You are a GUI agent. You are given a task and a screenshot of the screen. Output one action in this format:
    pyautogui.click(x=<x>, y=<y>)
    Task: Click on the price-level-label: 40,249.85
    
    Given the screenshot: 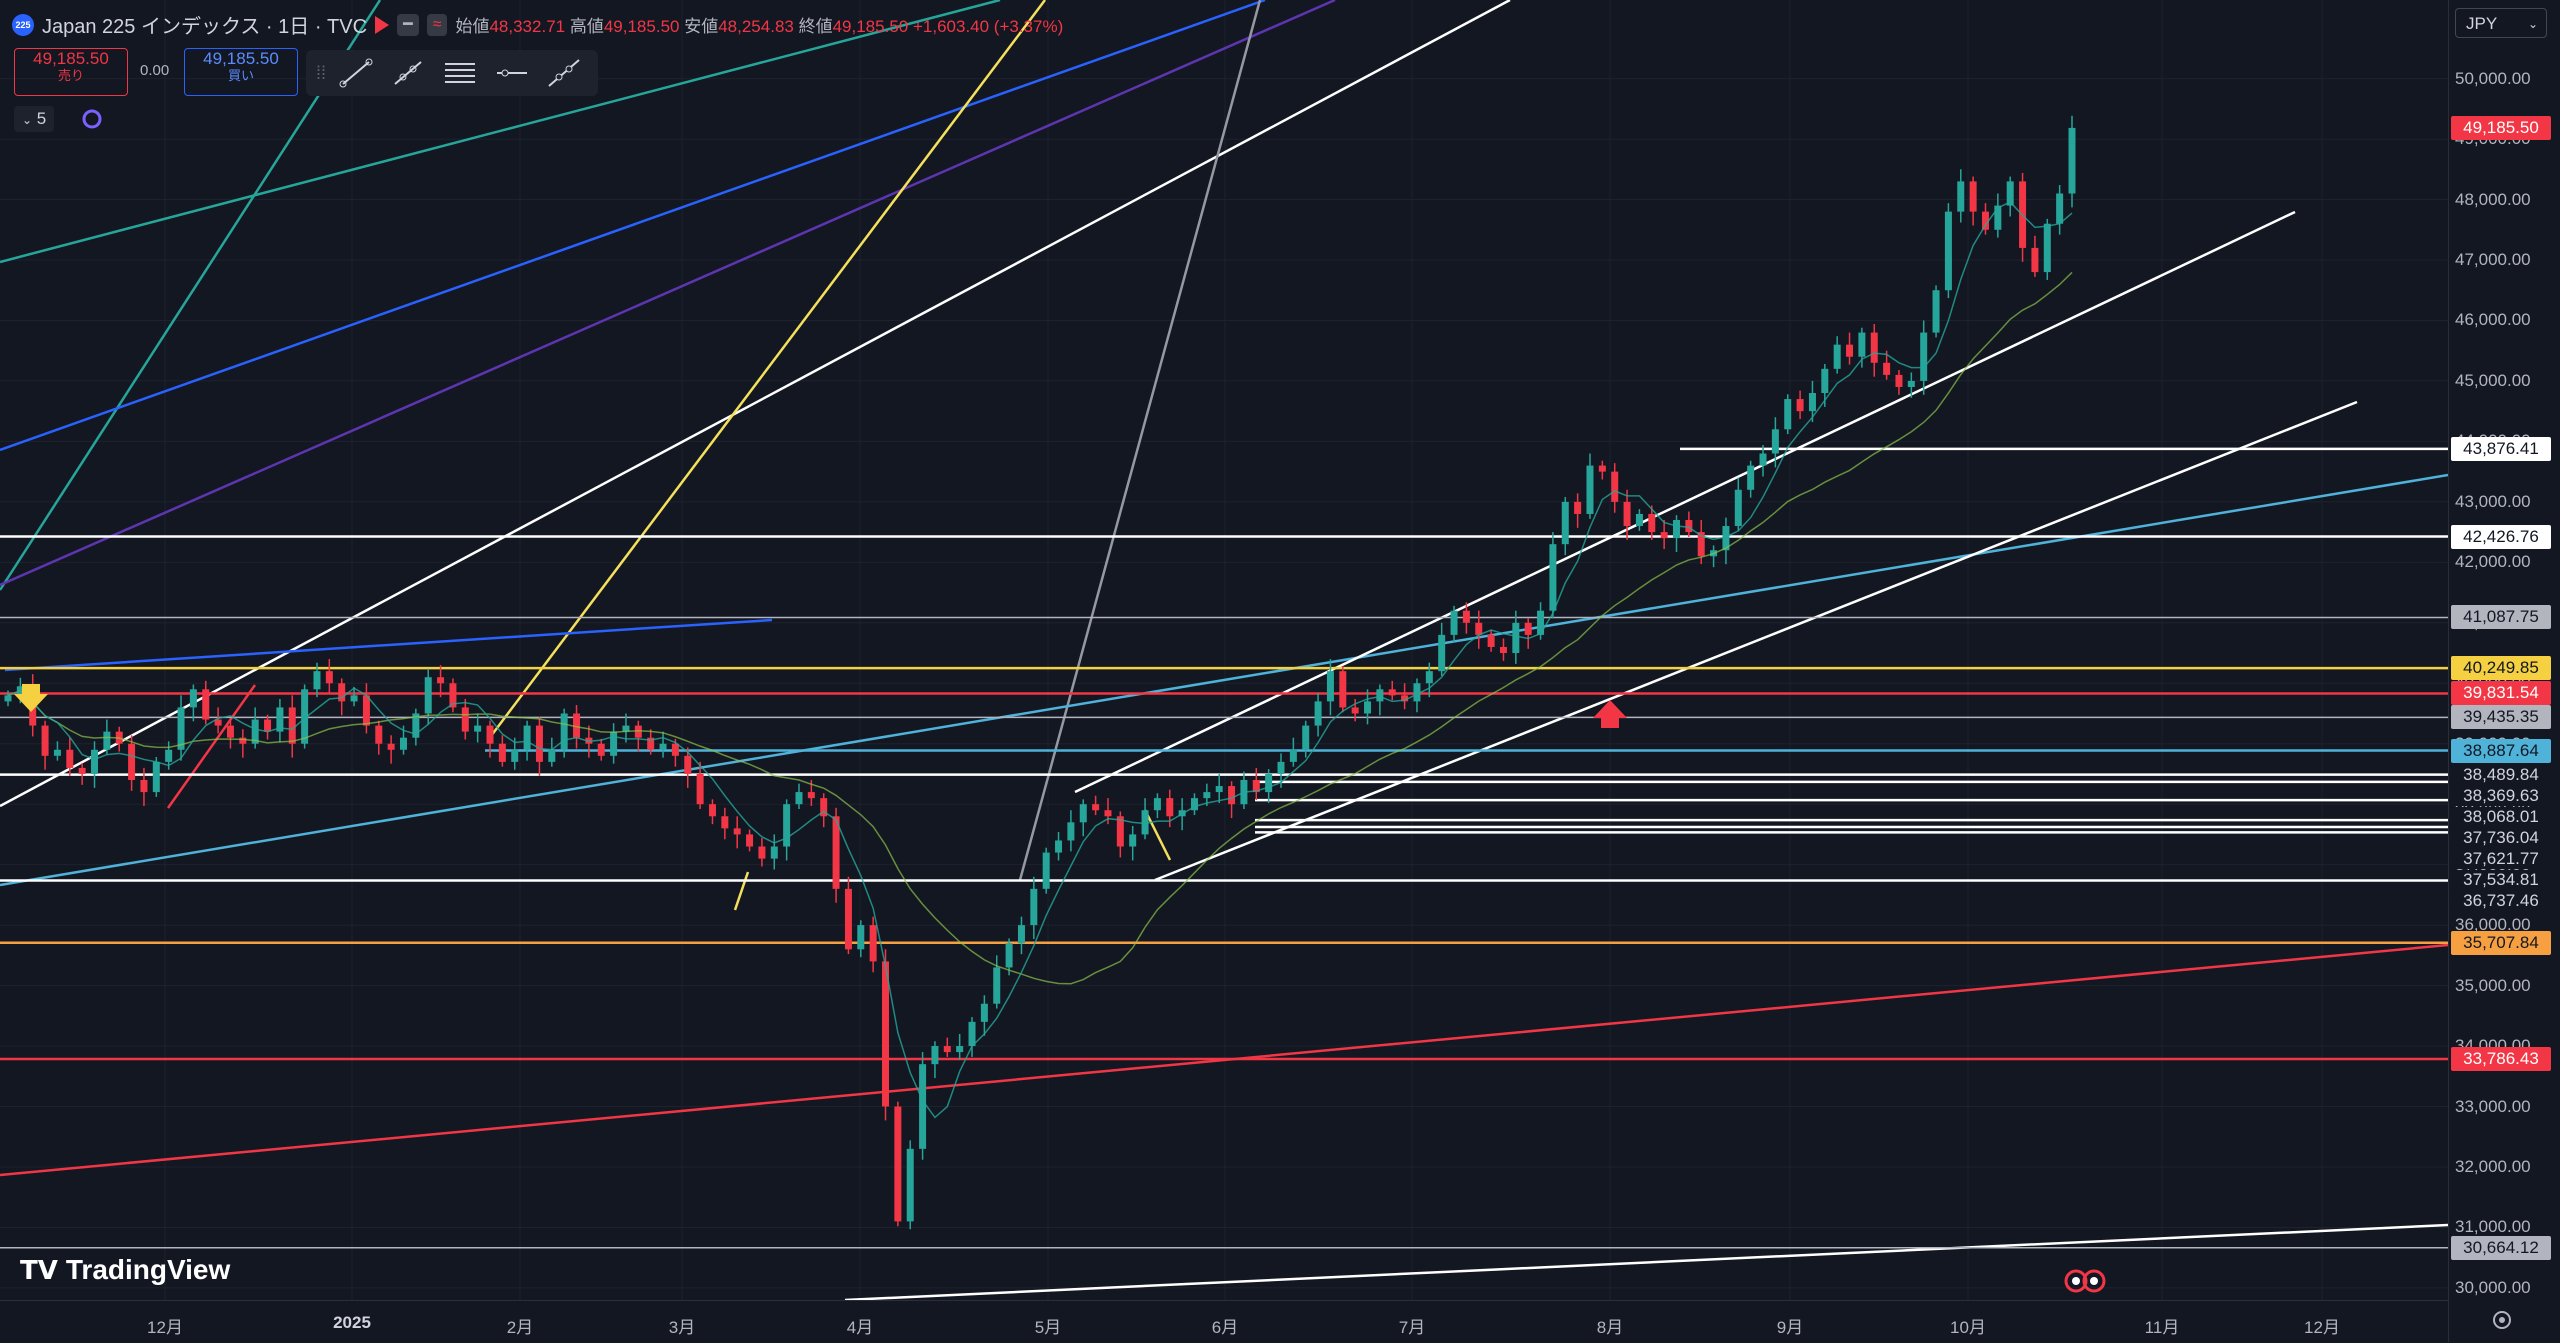 What is the action you would take?
    pyautogui.click(x=2501, y=668)
    